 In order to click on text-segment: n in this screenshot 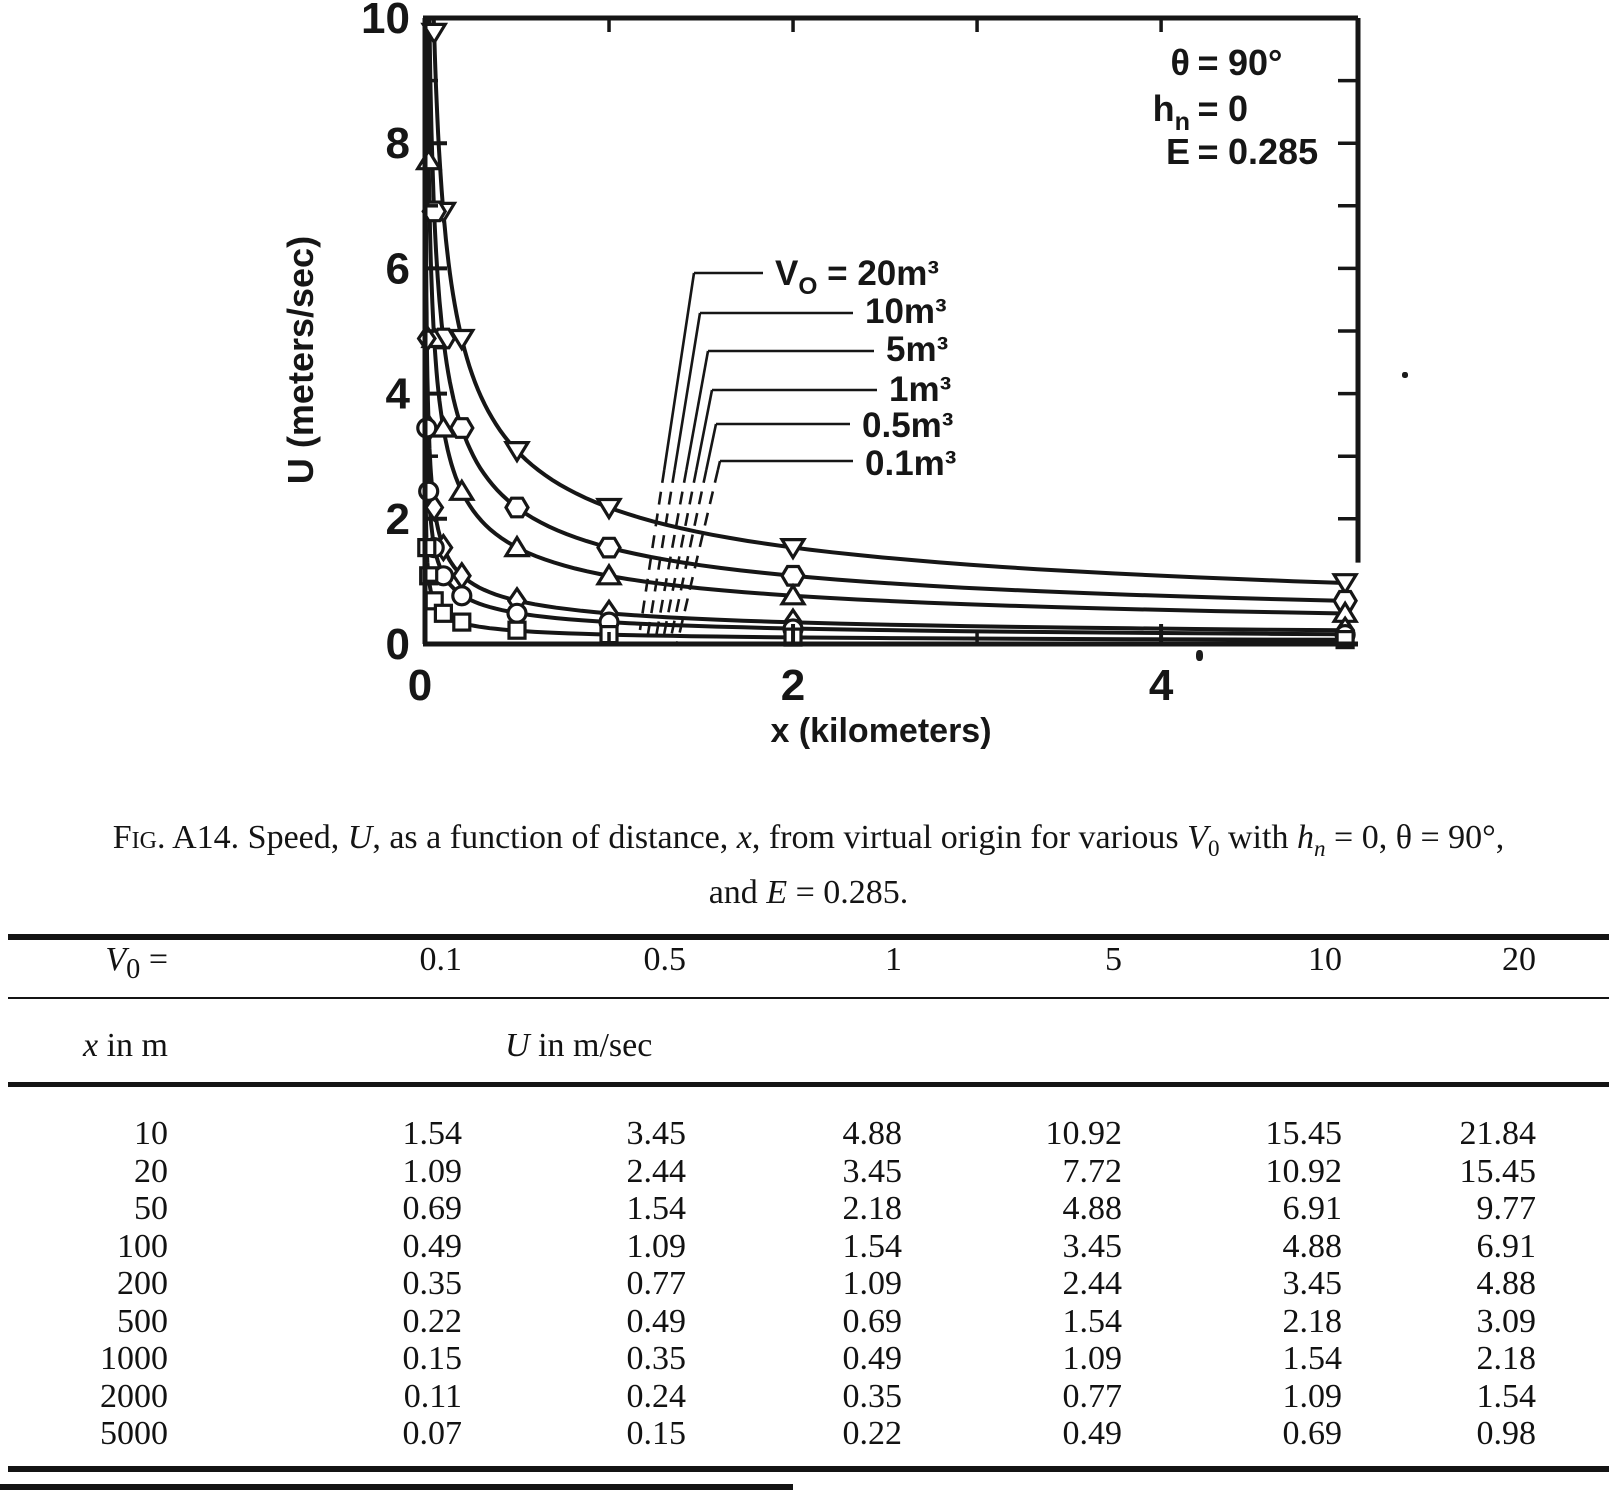, I will do `click(1319, 848)`.